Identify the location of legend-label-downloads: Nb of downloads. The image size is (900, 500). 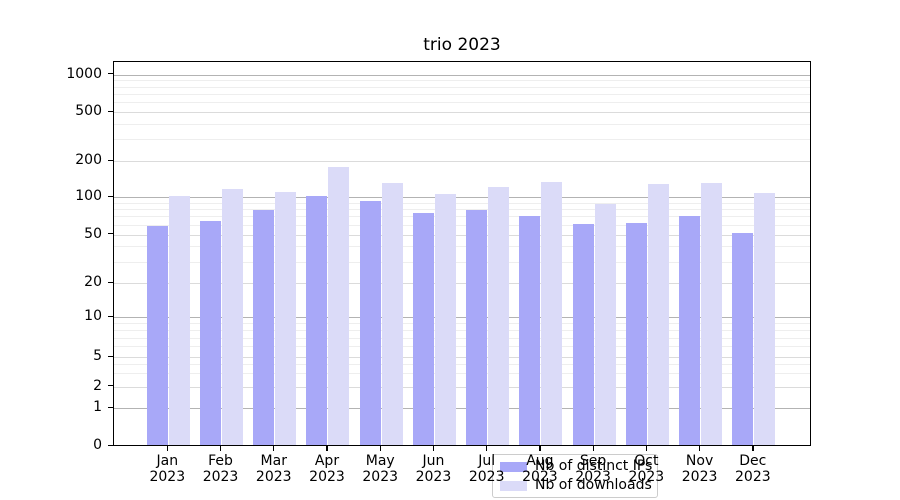
(593, 485).